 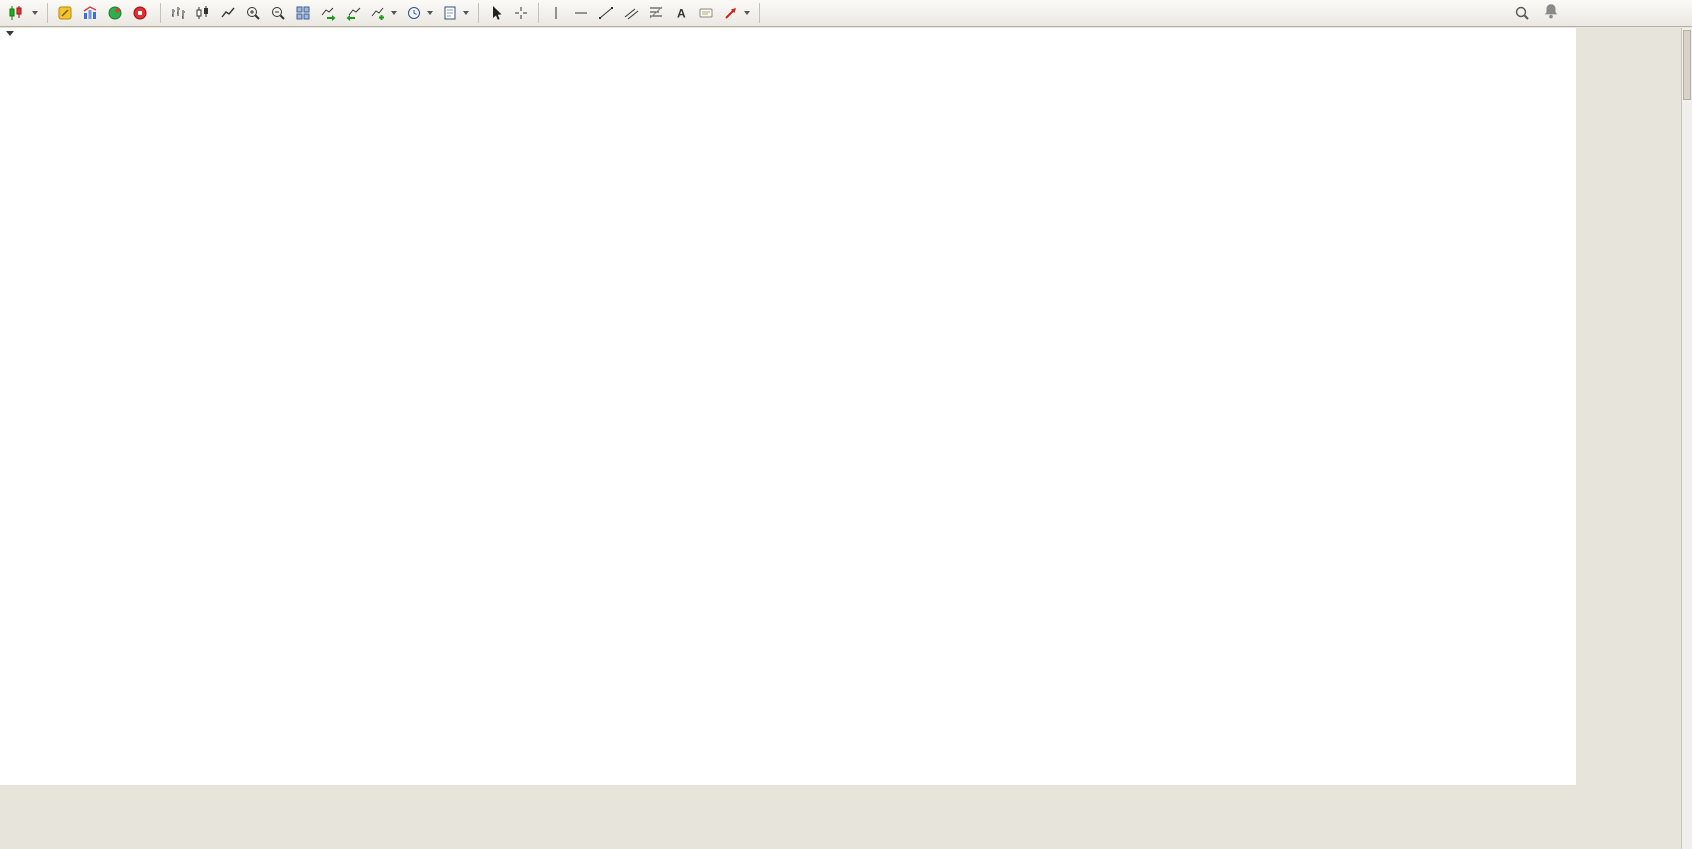 What do you see at coordinates (15, 33) in the screenshot?
I see `chart-info` at bounding box center [15, 33].